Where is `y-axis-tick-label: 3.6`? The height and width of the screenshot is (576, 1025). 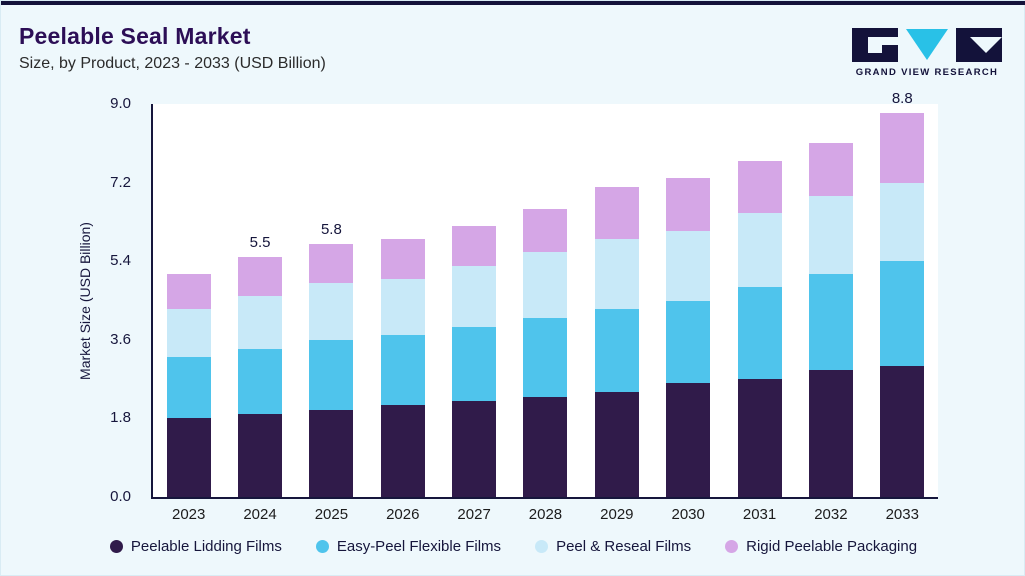 y-axis-tick-label: 3.6 is located at coordinates (120, 339).